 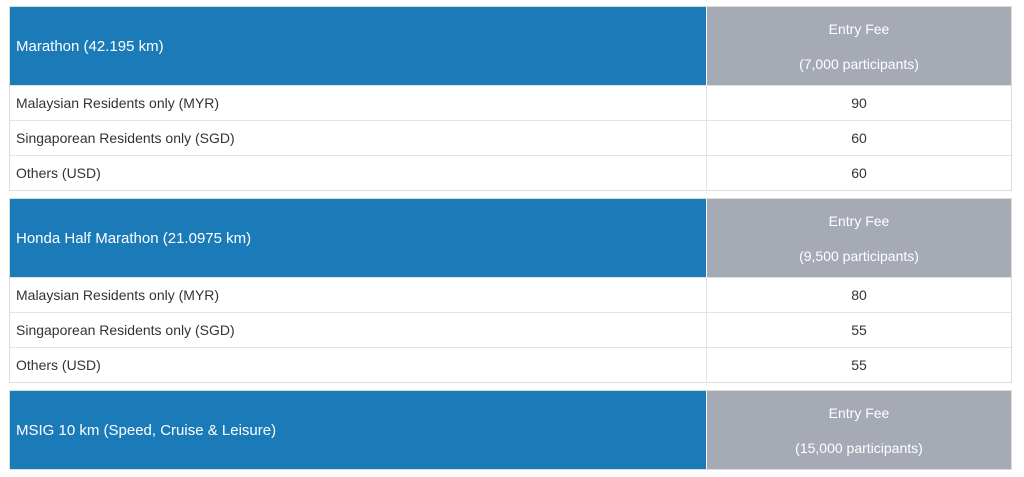 What do you see at coordinates (510, 329) in the screenshot?
I see `fee-row: Singaporean Residents only (SGD) 55` at bounding box center [510, 329].